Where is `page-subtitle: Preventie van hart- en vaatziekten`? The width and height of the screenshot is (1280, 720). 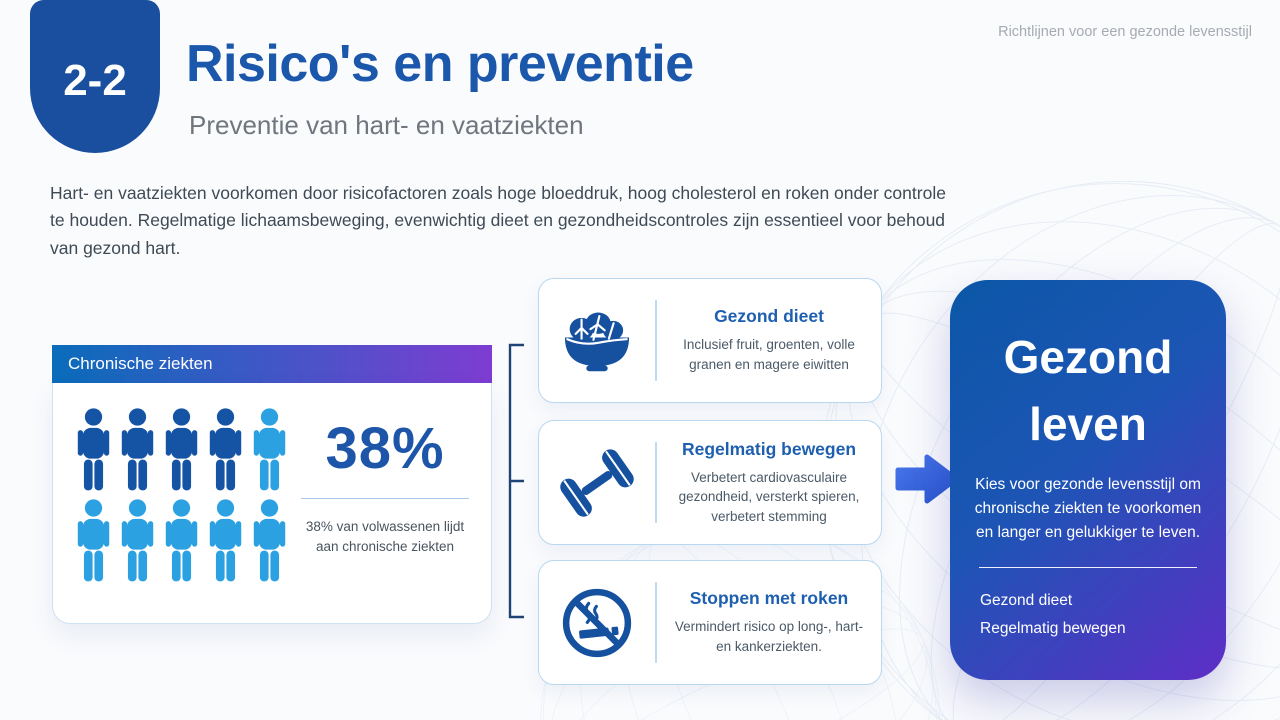
page-subtitle: Preventie van hart- en vaatziekten is located at coordinates (386, 125).